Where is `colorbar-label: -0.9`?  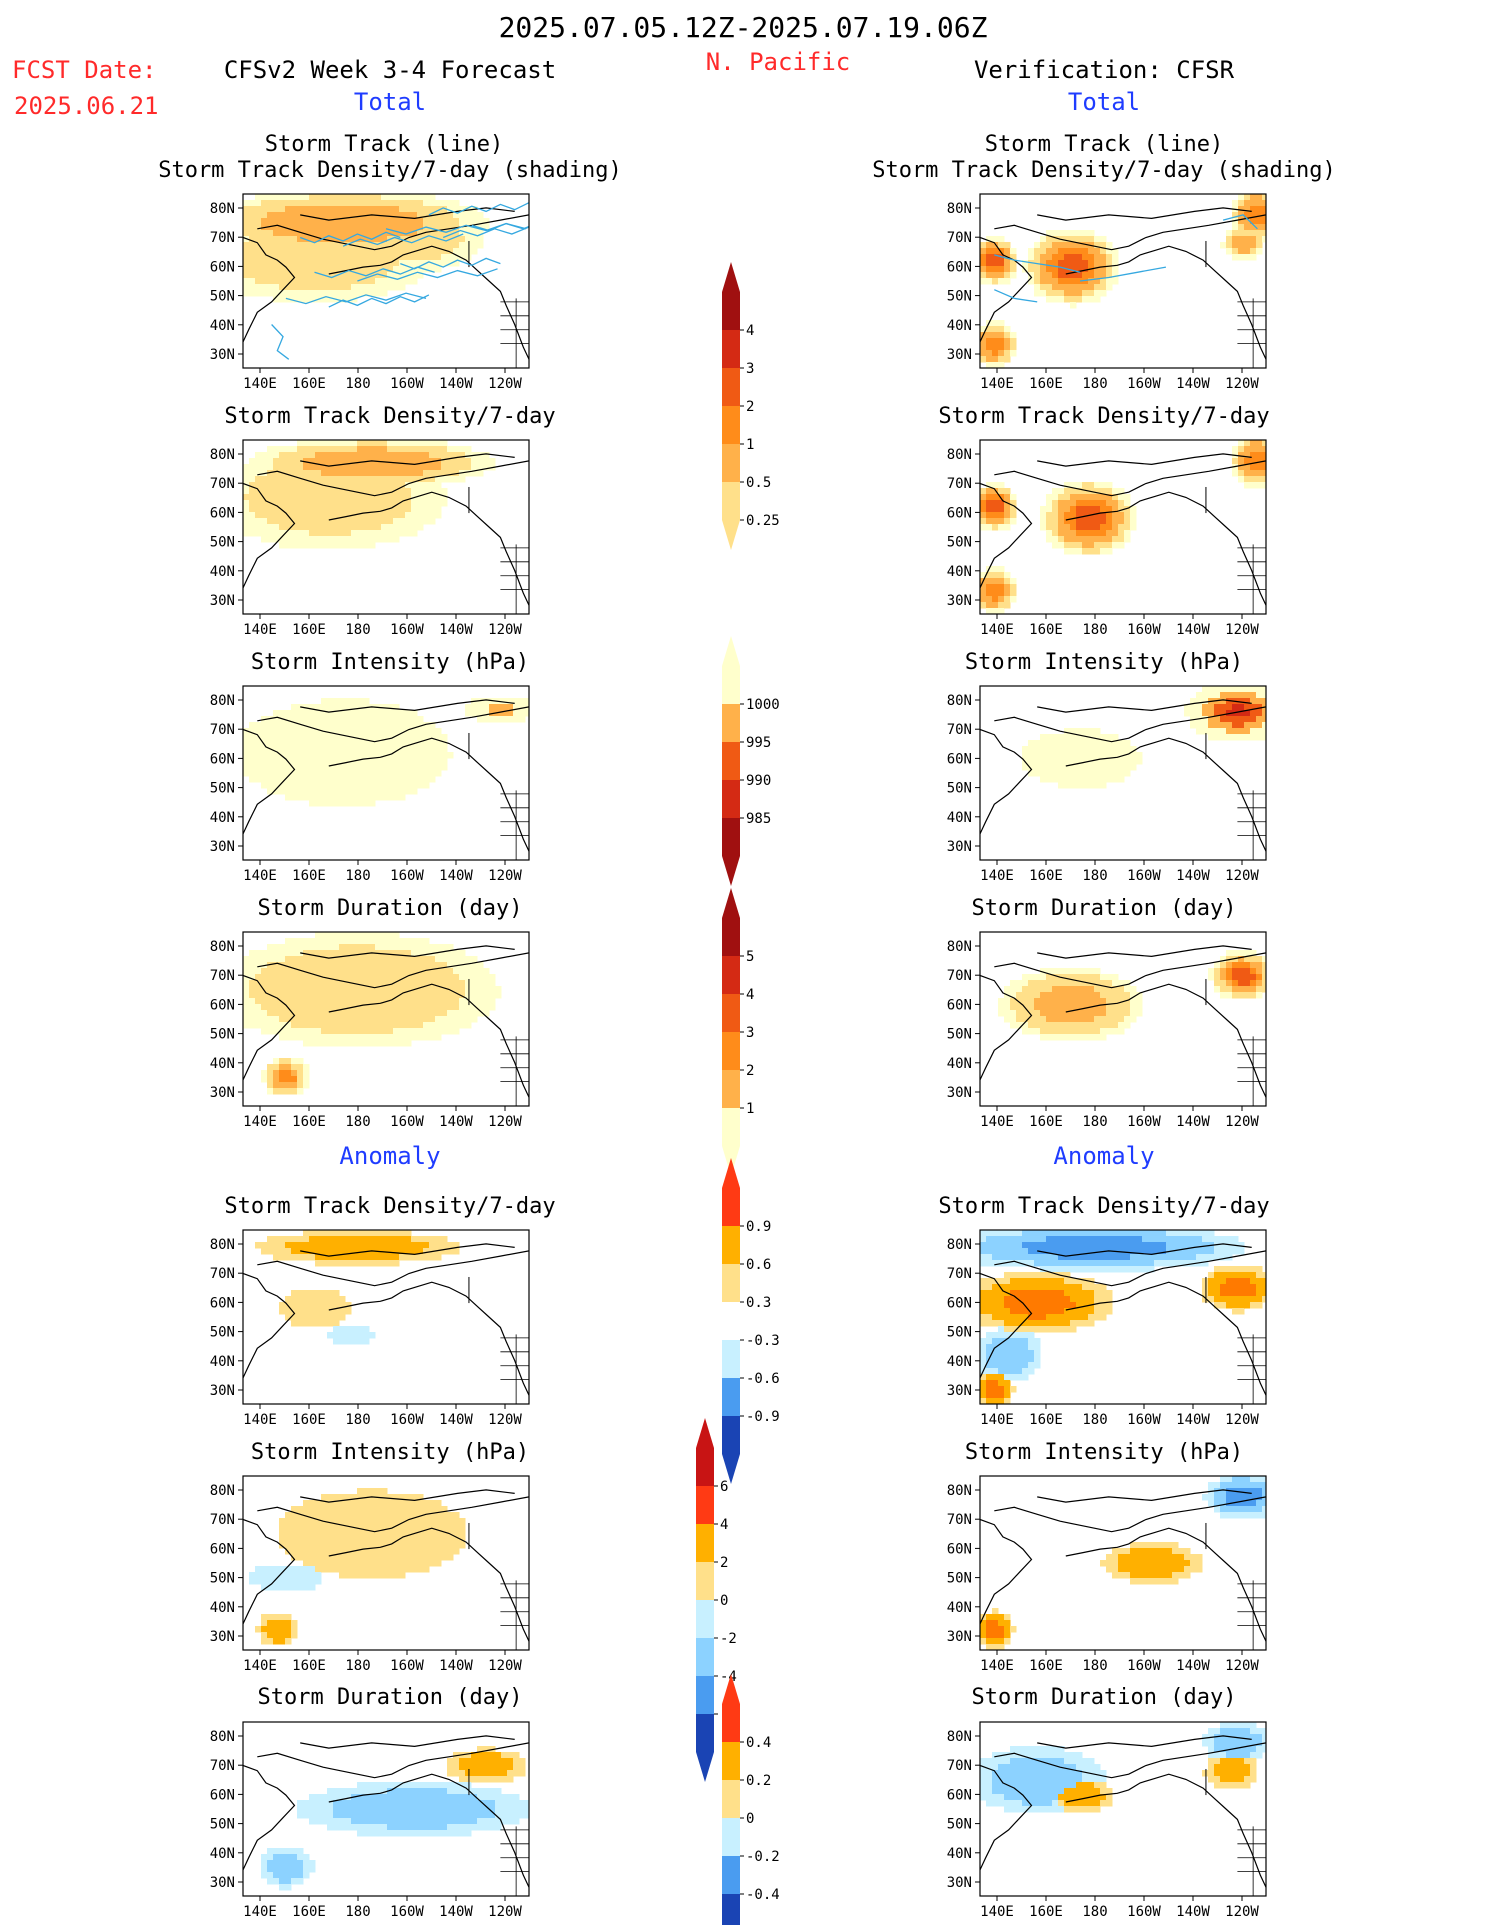 colorbar-label: -0.9 is located at coordinates (763, 1417).